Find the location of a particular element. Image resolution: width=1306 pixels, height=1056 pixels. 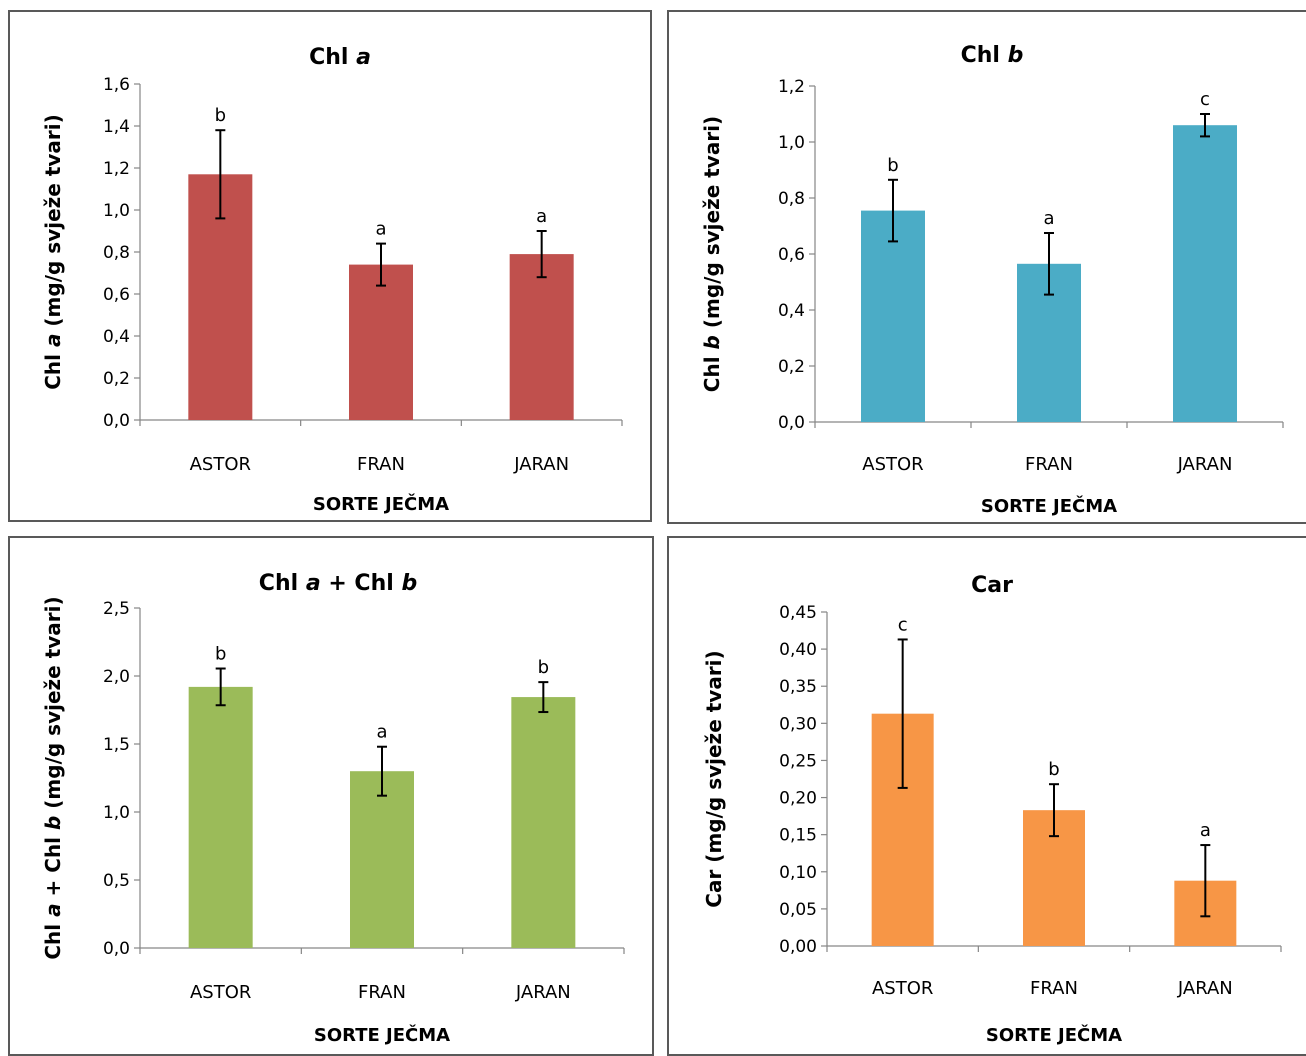

y-tick-label: 0,30 is located at coordinates (798, 724).